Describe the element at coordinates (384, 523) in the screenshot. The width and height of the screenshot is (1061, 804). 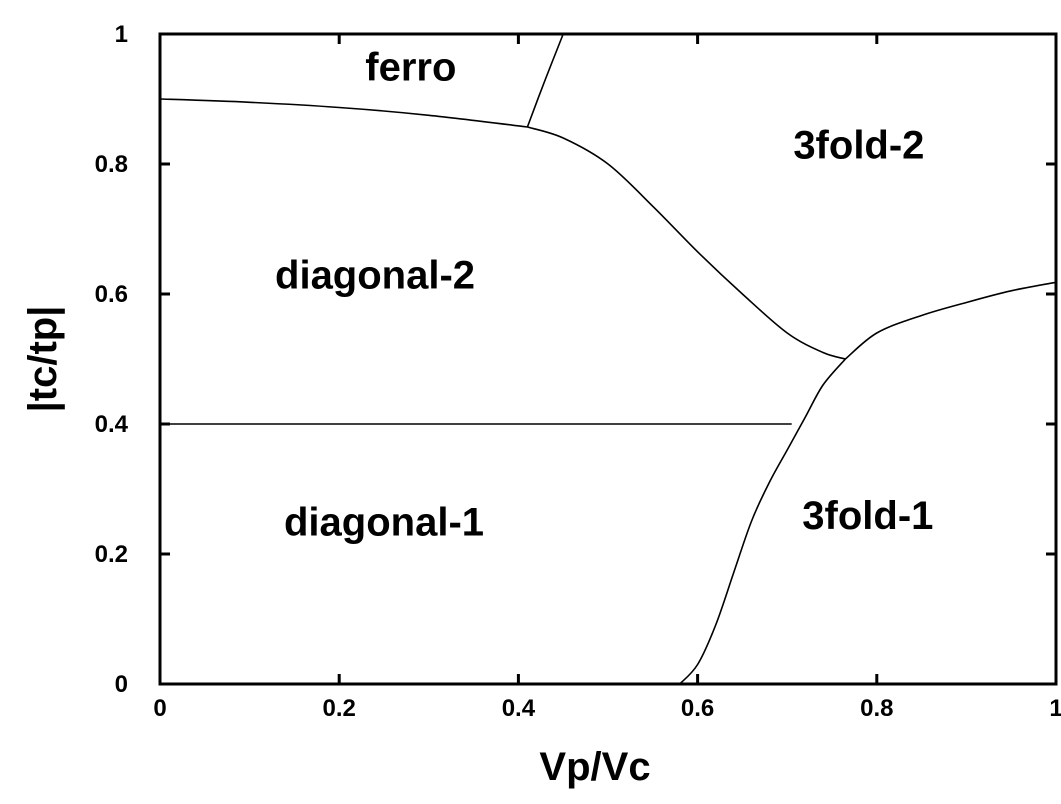
I see `region-label: diagonal-1` at that location.